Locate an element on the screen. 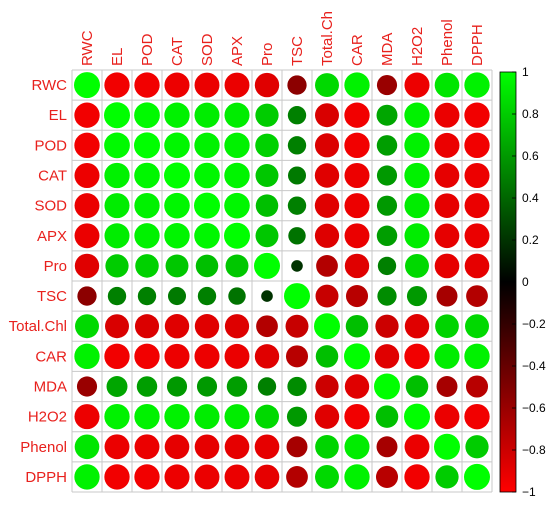 This screenshot has height=509, width=550. row-label: H2O2 is located at coordinates (47, 417).